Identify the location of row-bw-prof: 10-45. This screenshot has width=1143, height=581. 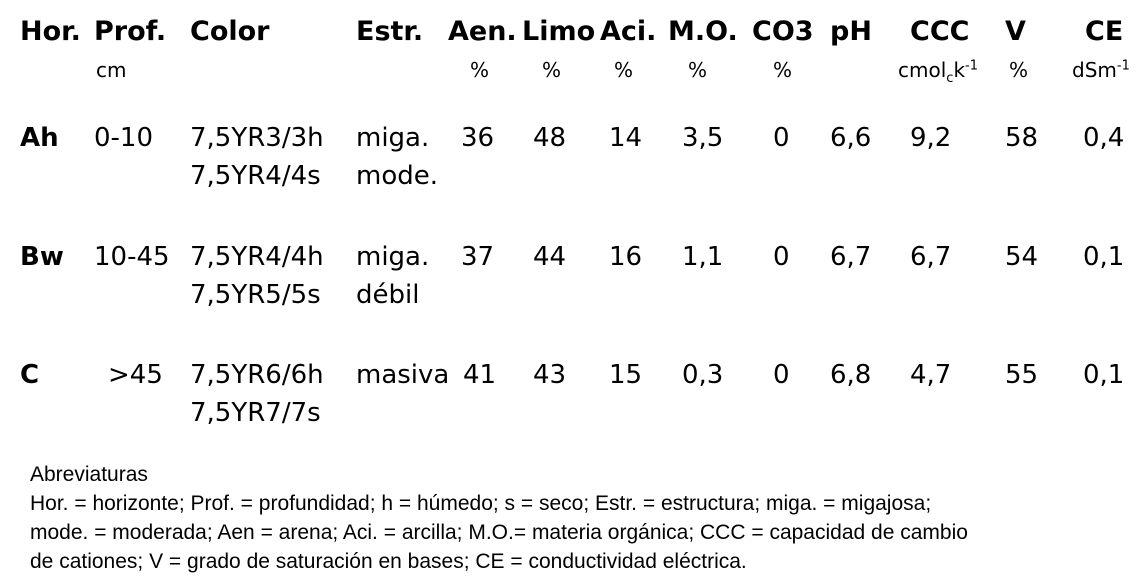
(132, 257).